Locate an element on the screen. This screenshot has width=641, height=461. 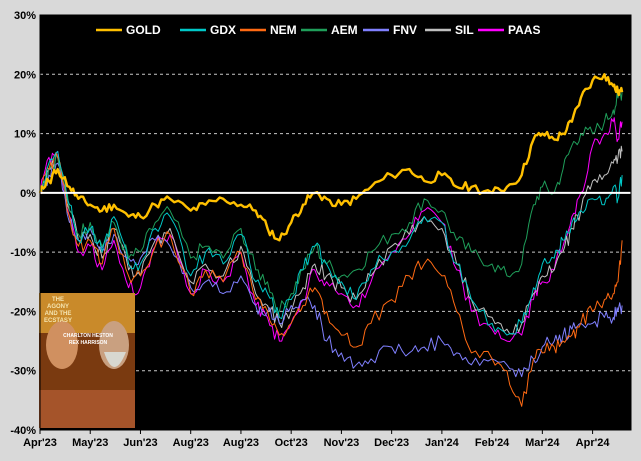
x-tick-label-1: May'23 is located at coordinates (90, 443).